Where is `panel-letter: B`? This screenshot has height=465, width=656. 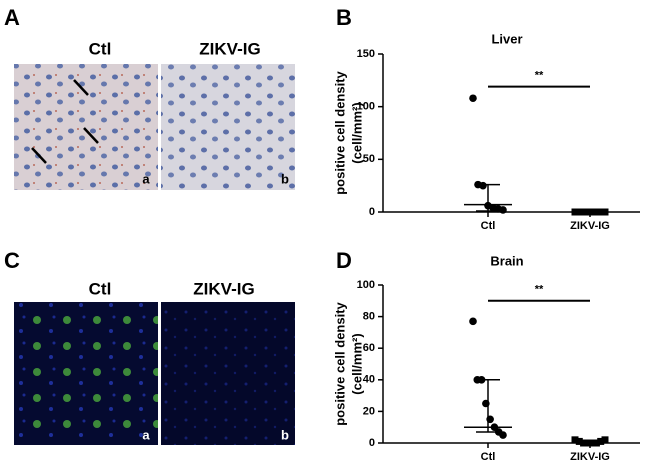 panel-letter: B is located at coordinates (344, 17).